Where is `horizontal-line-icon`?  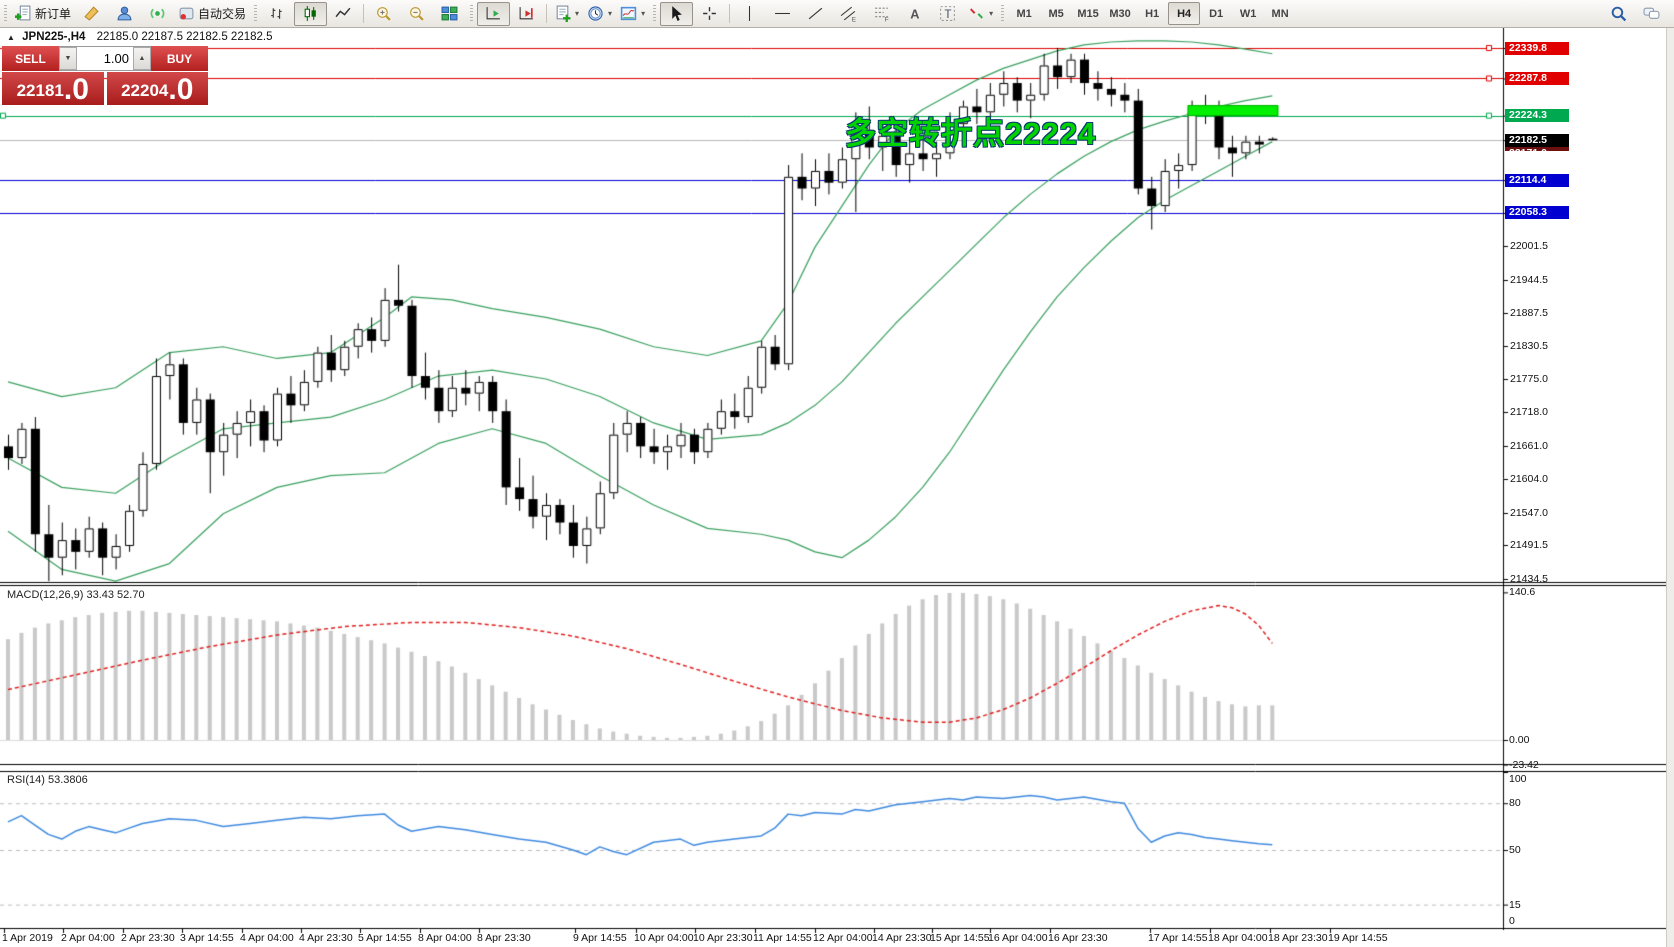
horizontal-line-icon is located at coordinates (783, 13).